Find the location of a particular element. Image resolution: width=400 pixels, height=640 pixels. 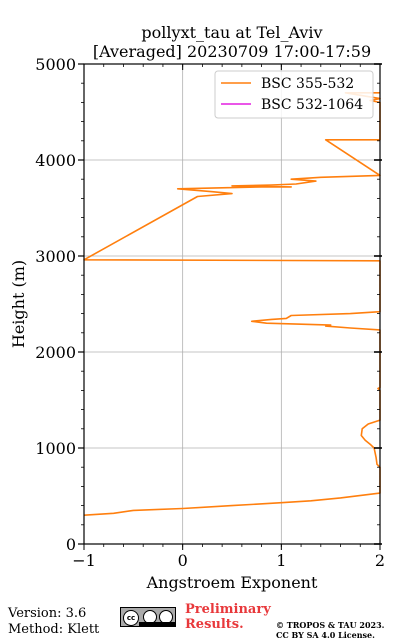

x-axis-label: Angstroem Exponent is located at coordinates (232, 582).